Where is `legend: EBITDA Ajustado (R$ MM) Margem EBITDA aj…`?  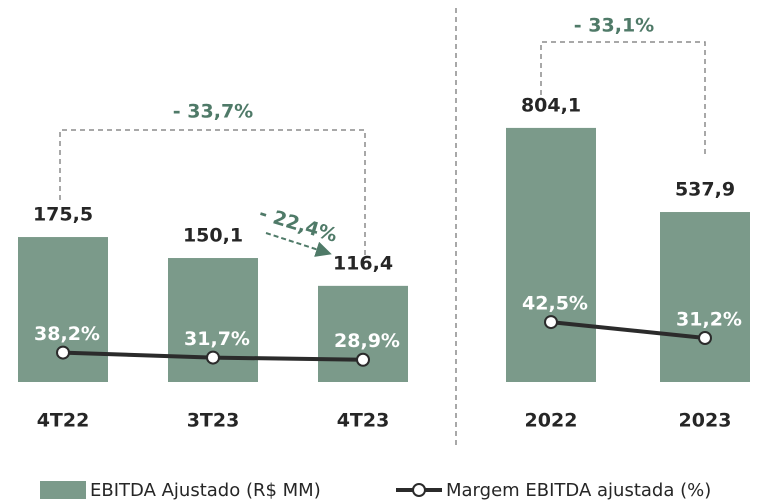
legend: EBITDA Ajustado (R$ MM) Margem EBITDA aj… is located at coordinates (375, 490).